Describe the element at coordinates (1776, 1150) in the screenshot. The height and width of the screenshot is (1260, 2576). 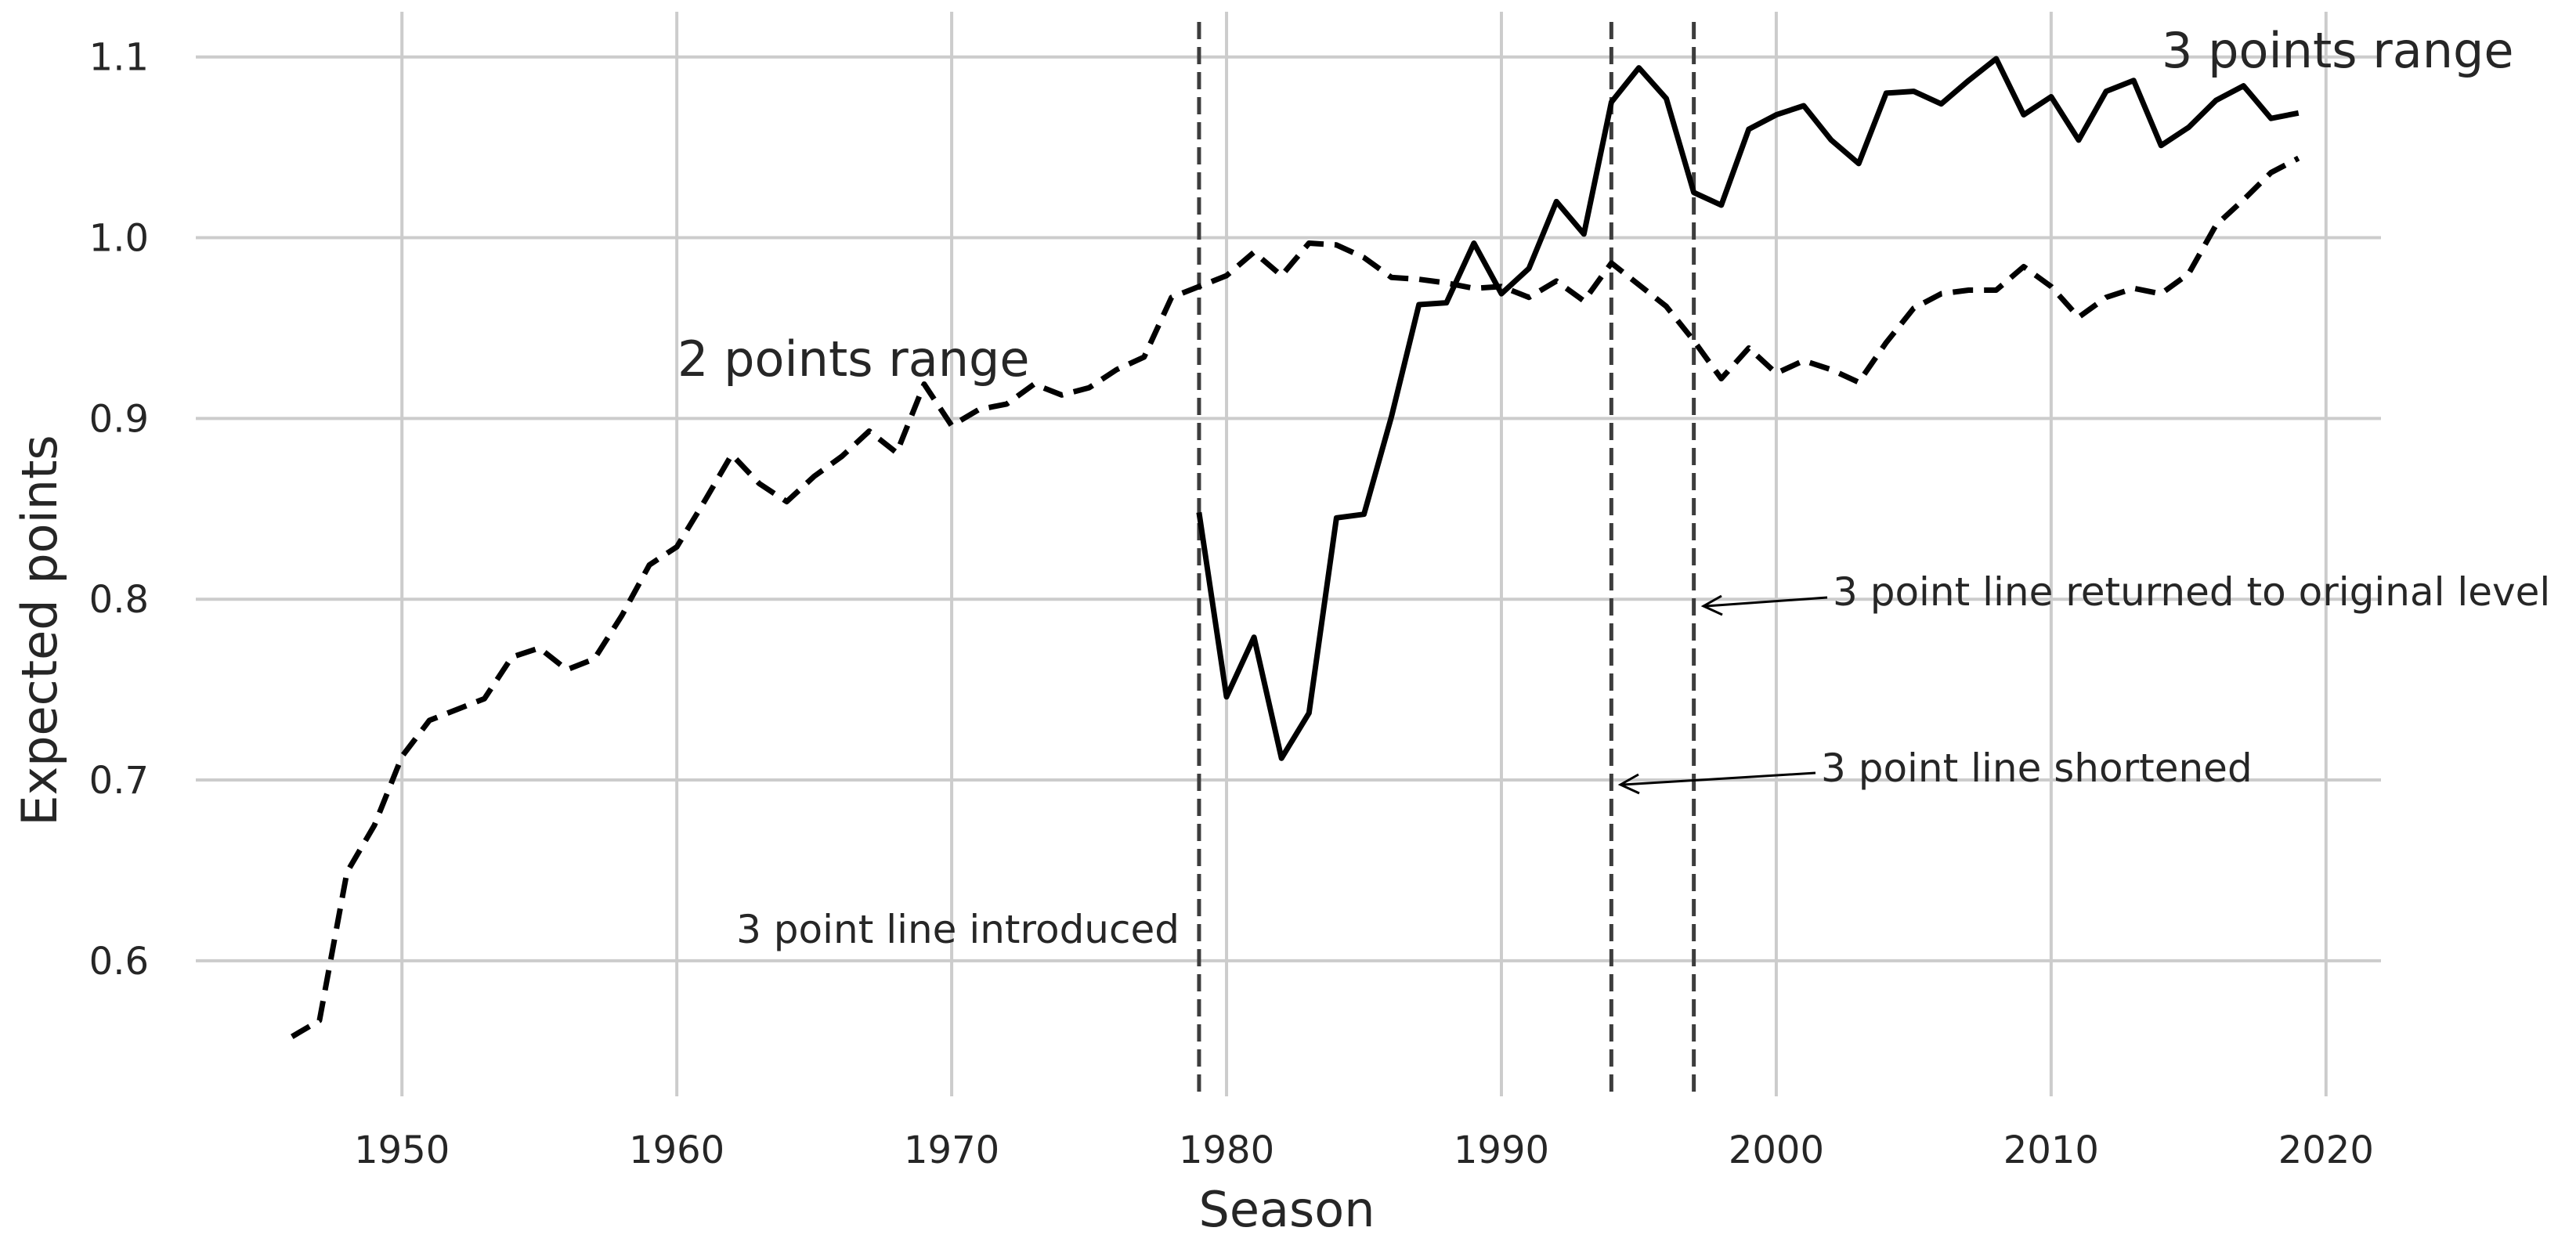
I see `x-tick-label: 2000` at that location.